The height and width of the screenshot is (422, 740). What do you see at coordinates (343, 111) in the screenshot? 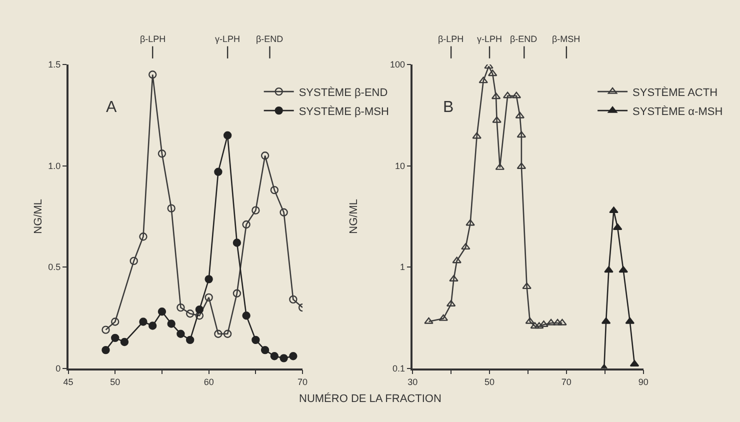
I see `legend-label: SYSTÈME β-MSH` at bounding box center [343, 111].